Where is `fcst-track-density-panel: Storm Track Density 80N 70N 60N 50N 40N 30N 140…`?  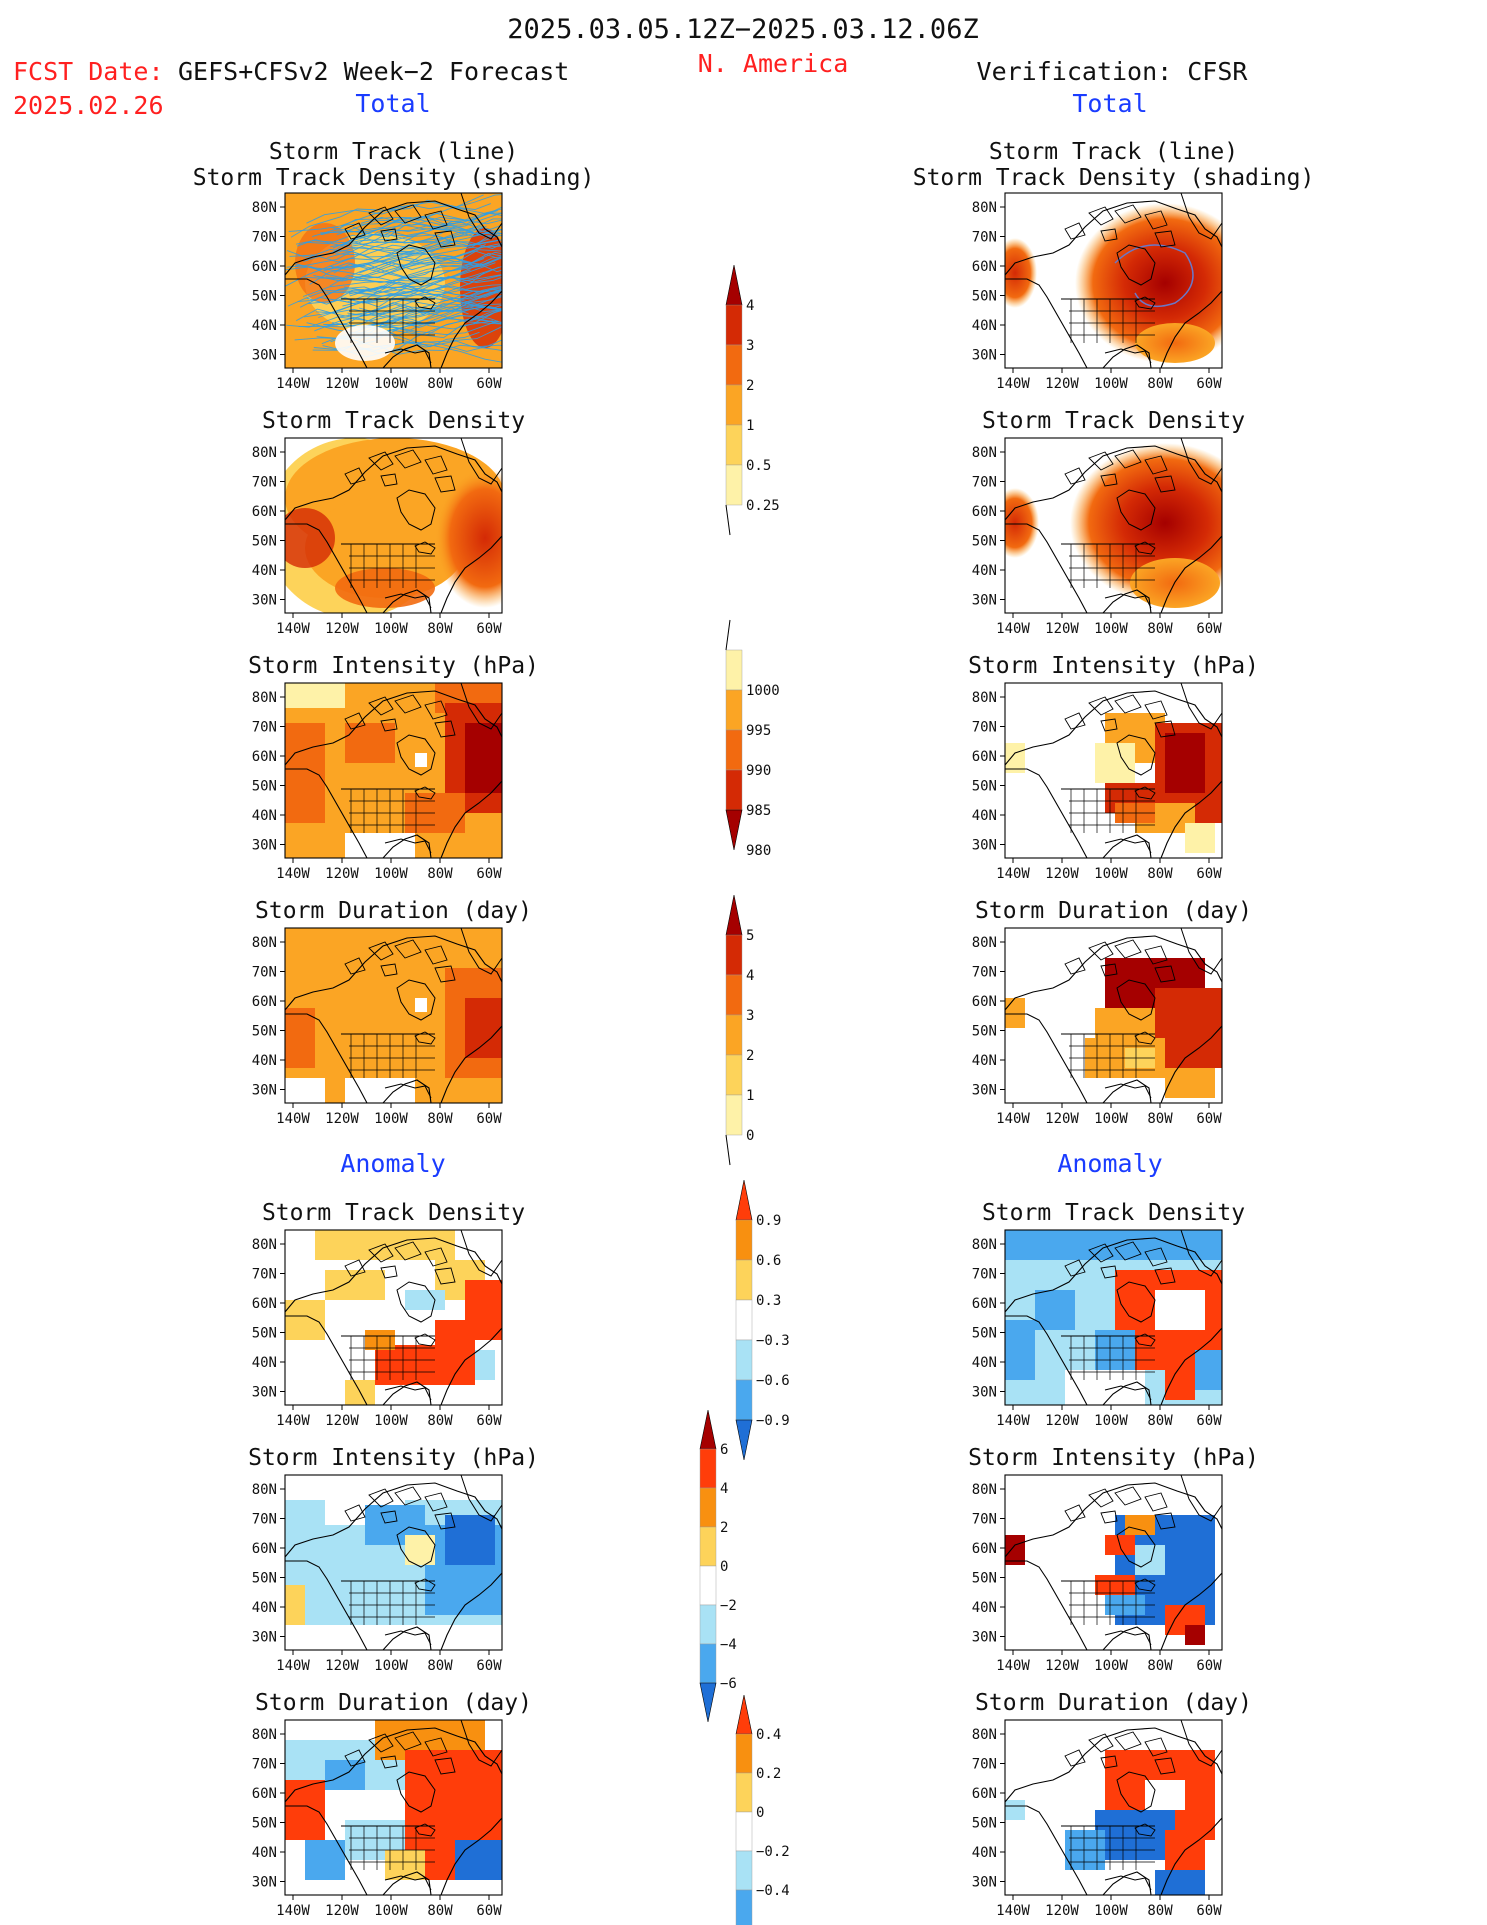 fcst-track-density-panel: Storm Track Density 80N 70N 60N 50N 40N 30N 140… is located at coordinates (388, 522).